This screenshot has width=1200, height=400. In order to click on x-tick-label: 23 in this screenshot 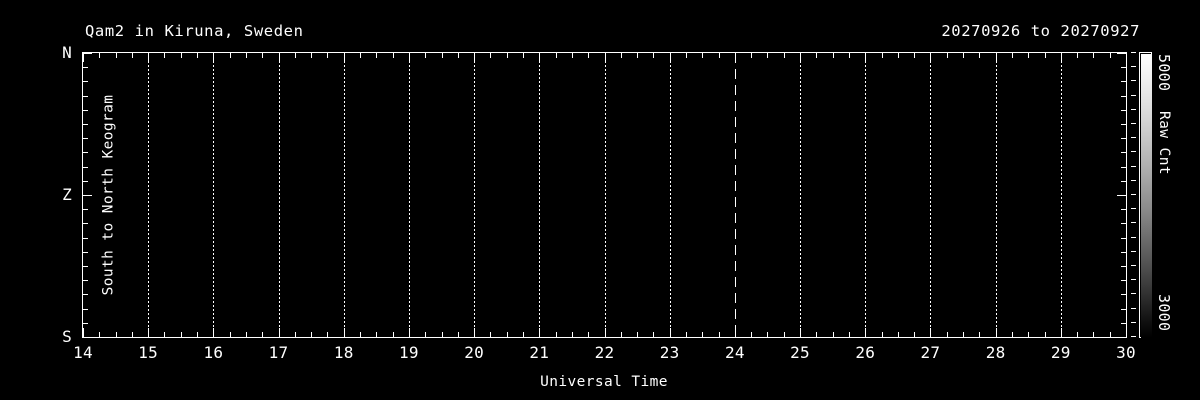, I will do `click(669, 352)`.